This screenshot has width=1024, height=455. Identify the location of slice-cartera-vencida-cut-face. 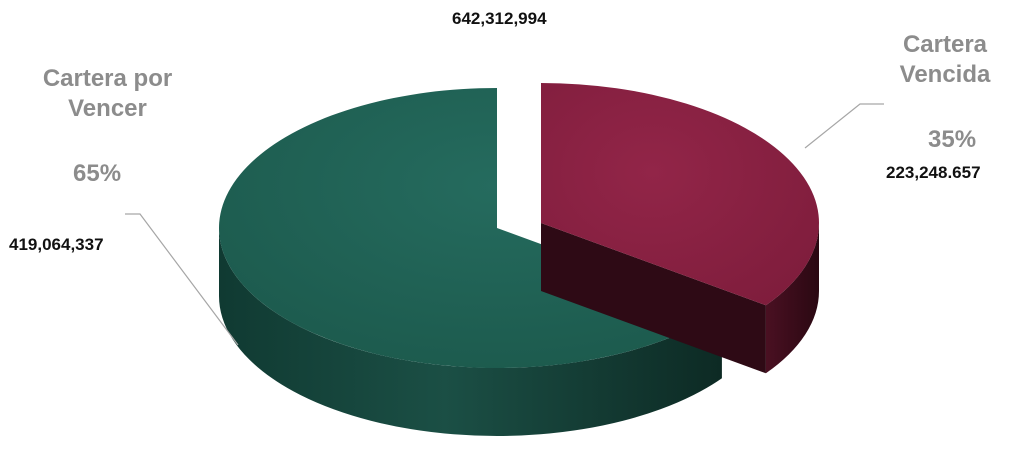
(653, 298).